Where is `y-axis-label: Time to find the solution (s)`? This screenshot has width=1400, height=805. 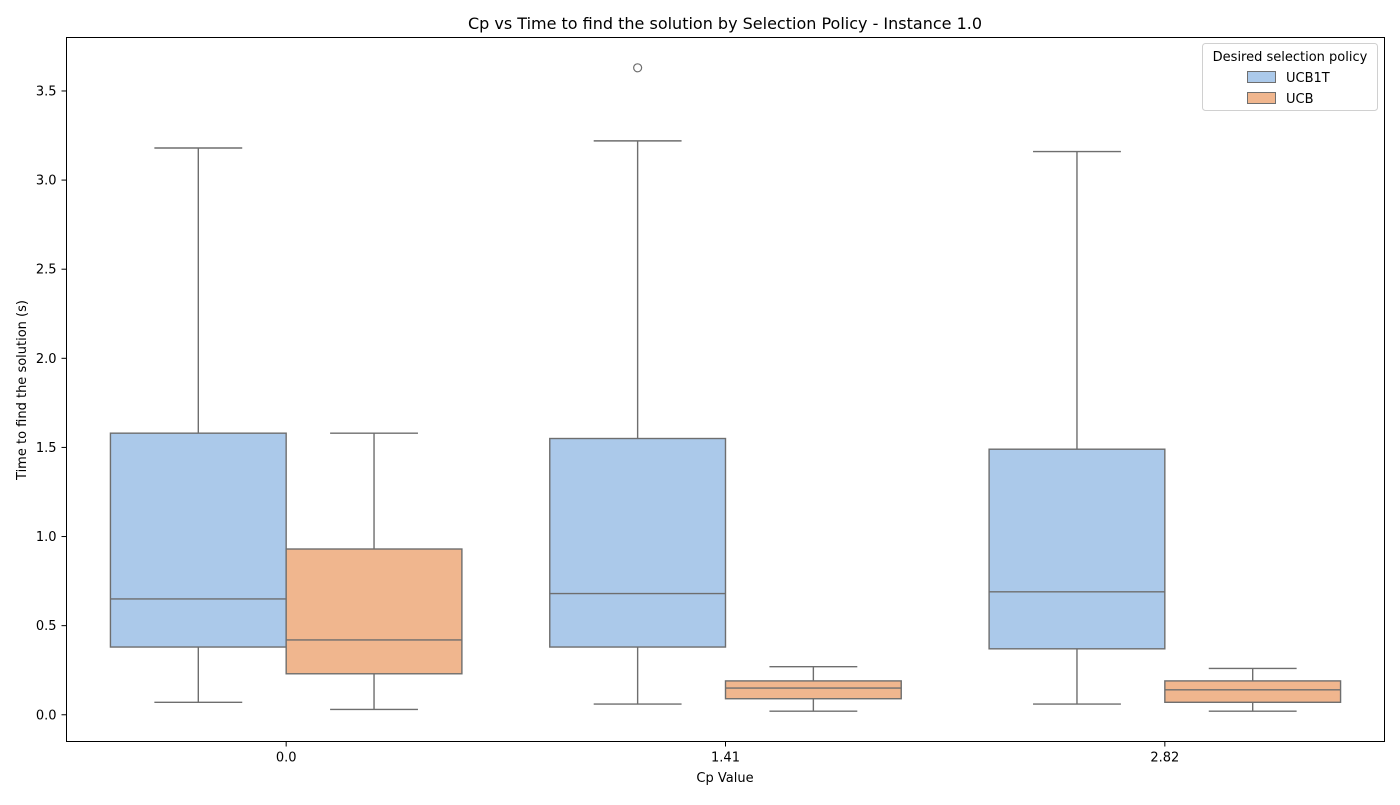 y-axis-label: Time to find the solution (s) is located at coordinates (22, 390).